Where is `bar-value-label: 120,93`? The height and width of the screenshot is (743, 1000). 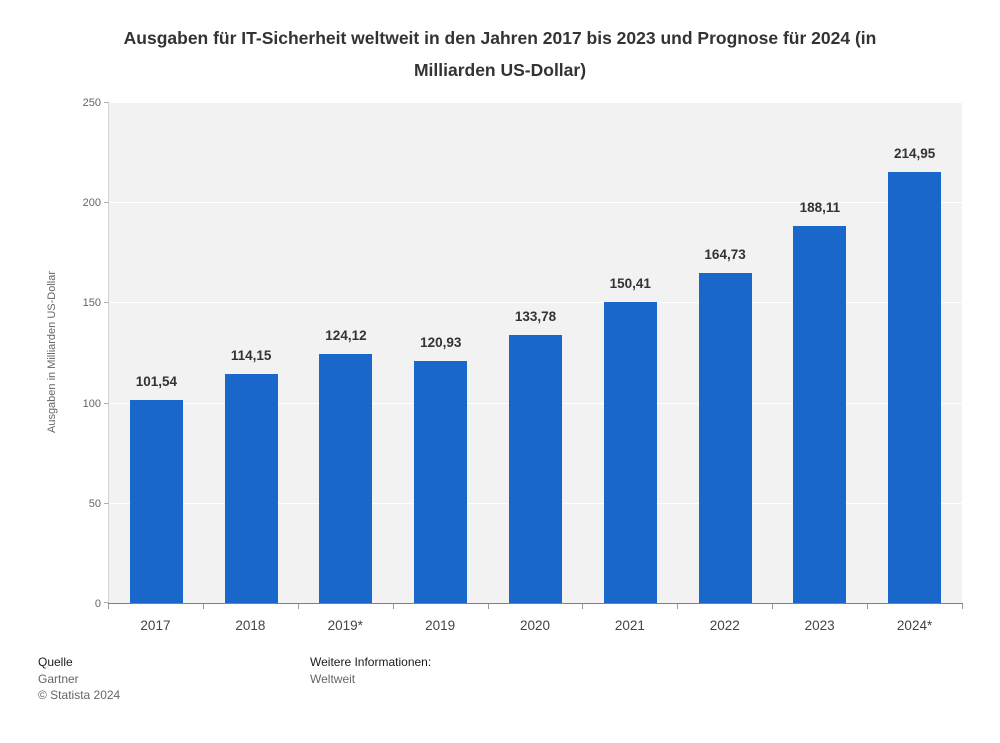
bar-value-label: 120,93 is located at coordinates (441, 342).